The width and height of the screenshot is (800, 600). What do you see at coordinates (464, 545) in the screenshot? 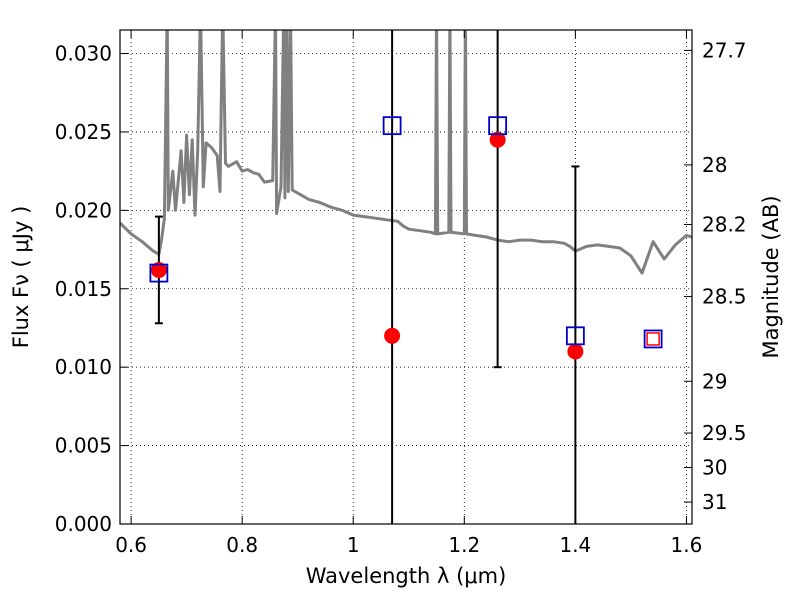
I see `x-tick-label: 1.2` at bounding box center [464, 545].